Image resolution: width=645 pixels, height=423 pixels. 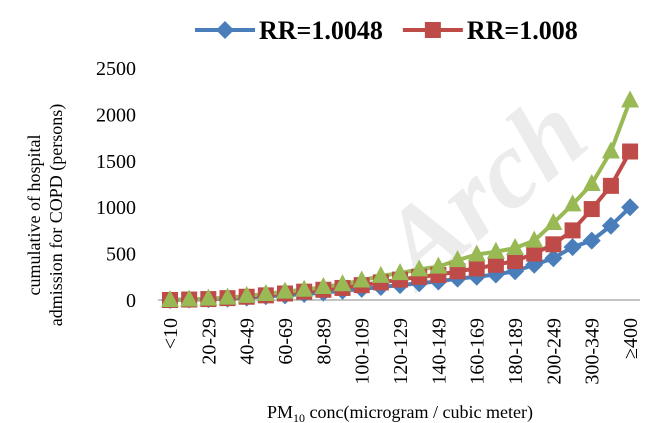 What do you see at coordinates (516, 351) in the screenshot?
I see `x-tick-label: 180-189` at bounding box center [516, 351].